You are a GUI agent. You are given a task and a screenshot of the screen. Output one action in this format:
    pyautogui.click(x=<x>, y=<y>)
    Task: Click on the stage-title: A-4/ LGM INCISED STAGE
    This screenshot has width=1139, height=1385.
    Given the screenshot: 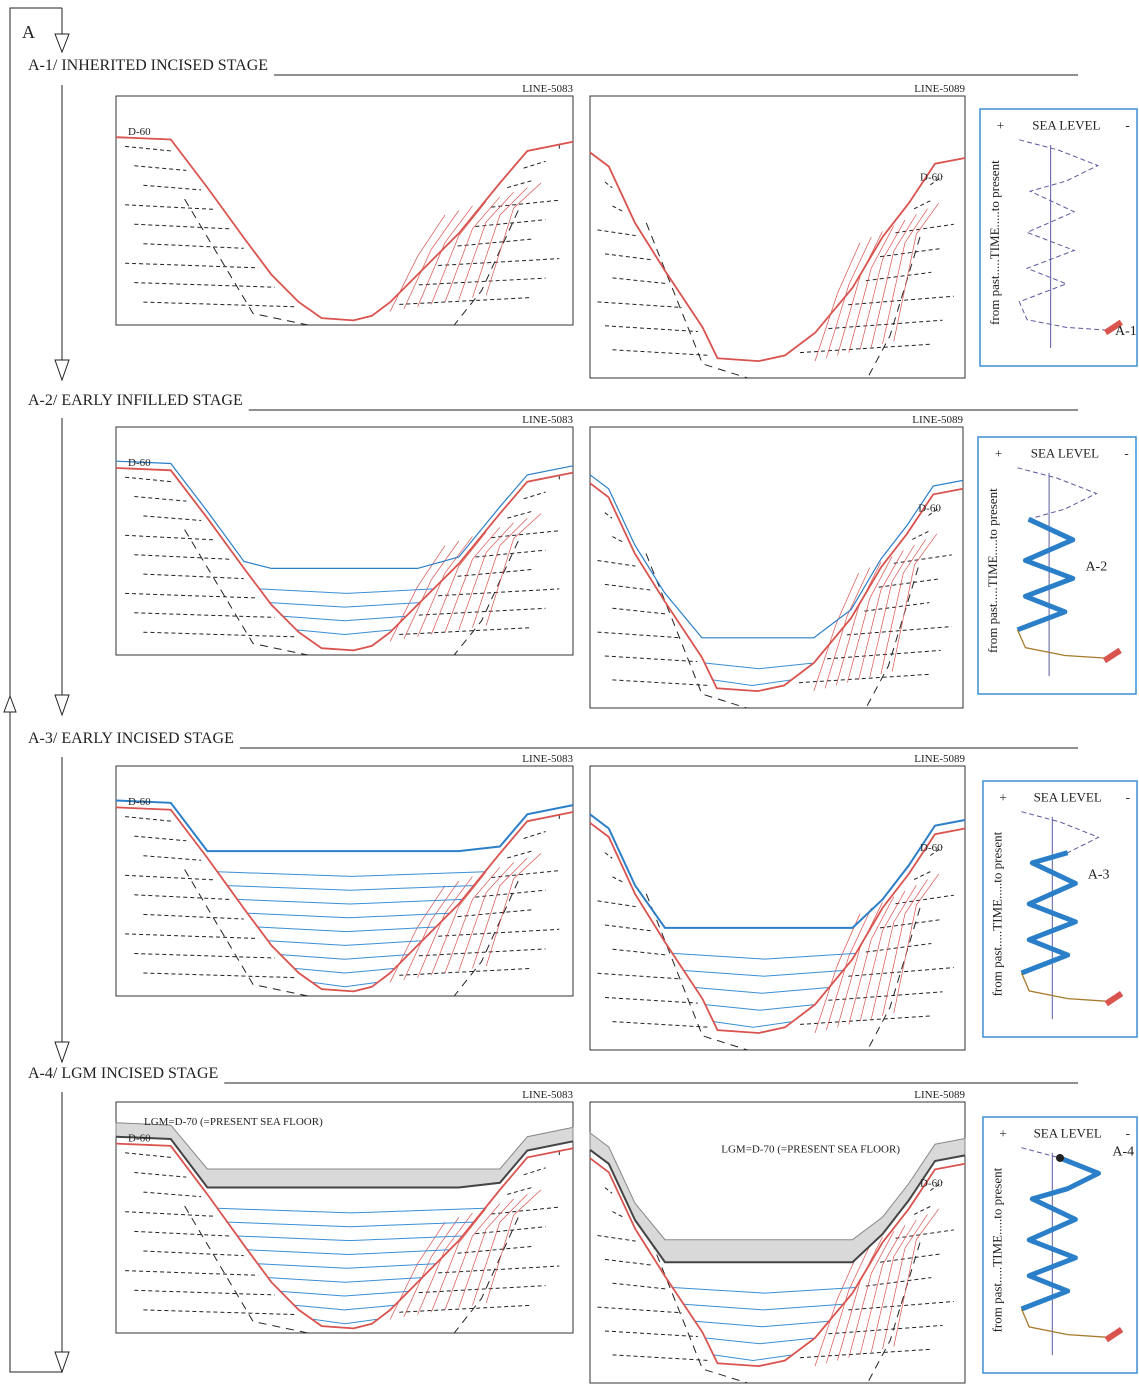 What is the action you would take?
    pyautogui.click(x=123, y=1073)
    